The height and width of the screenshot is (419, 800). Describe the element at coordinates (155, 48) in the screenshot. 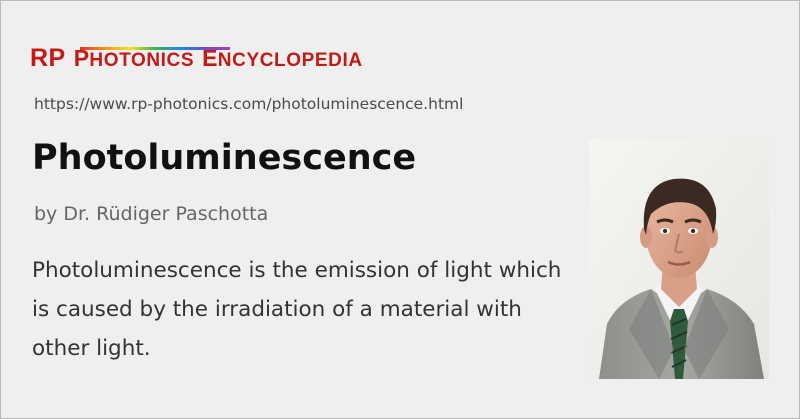

I see `logo-rainbow-bar` at that location.